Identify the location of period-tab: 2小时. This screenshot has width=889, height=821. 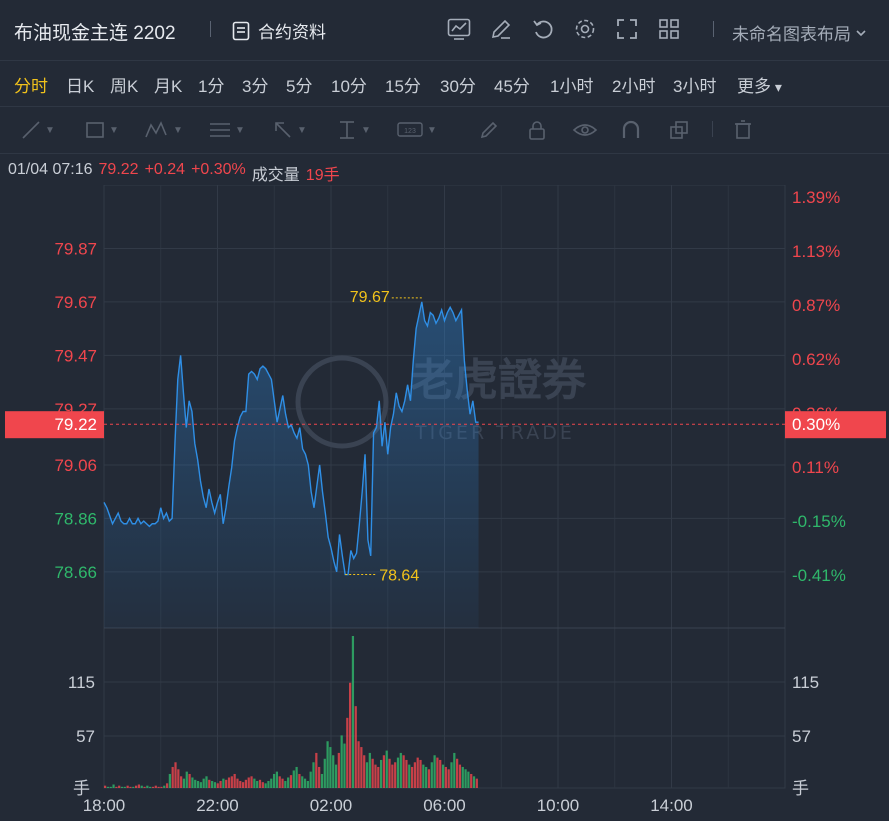
(634, 86).